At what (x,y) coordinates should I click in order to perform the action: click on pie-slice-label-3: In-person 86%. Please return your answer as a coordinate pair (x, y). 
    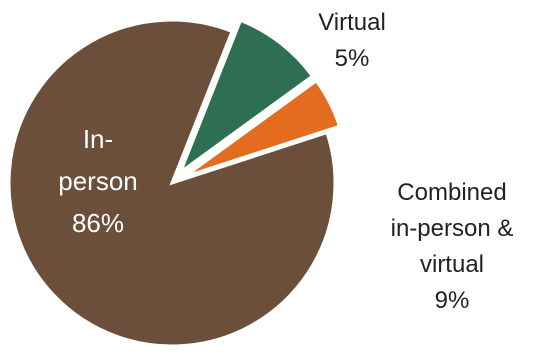
    Looking at the image, I should click on (98, 181).